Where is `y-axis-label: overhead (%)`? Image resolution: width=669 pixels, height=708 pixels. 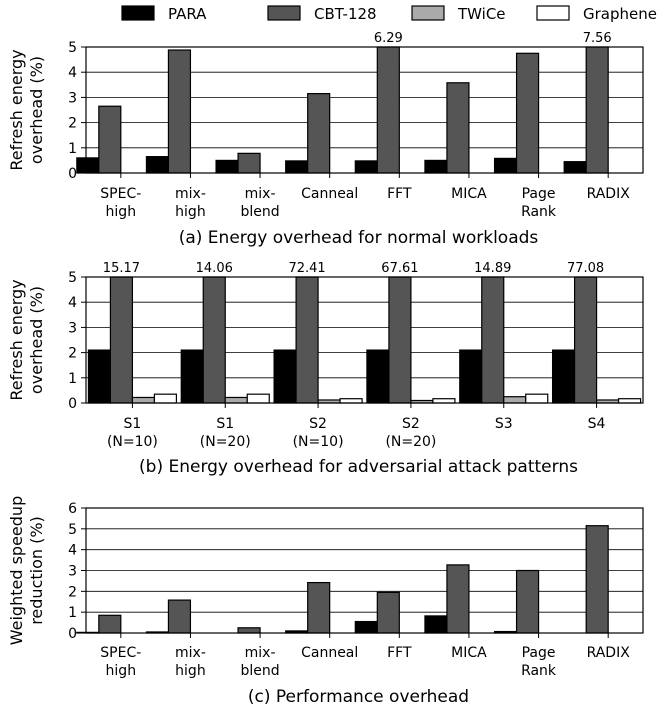
y-axis-label: overhead (%) is located at coordinates (36, 110).